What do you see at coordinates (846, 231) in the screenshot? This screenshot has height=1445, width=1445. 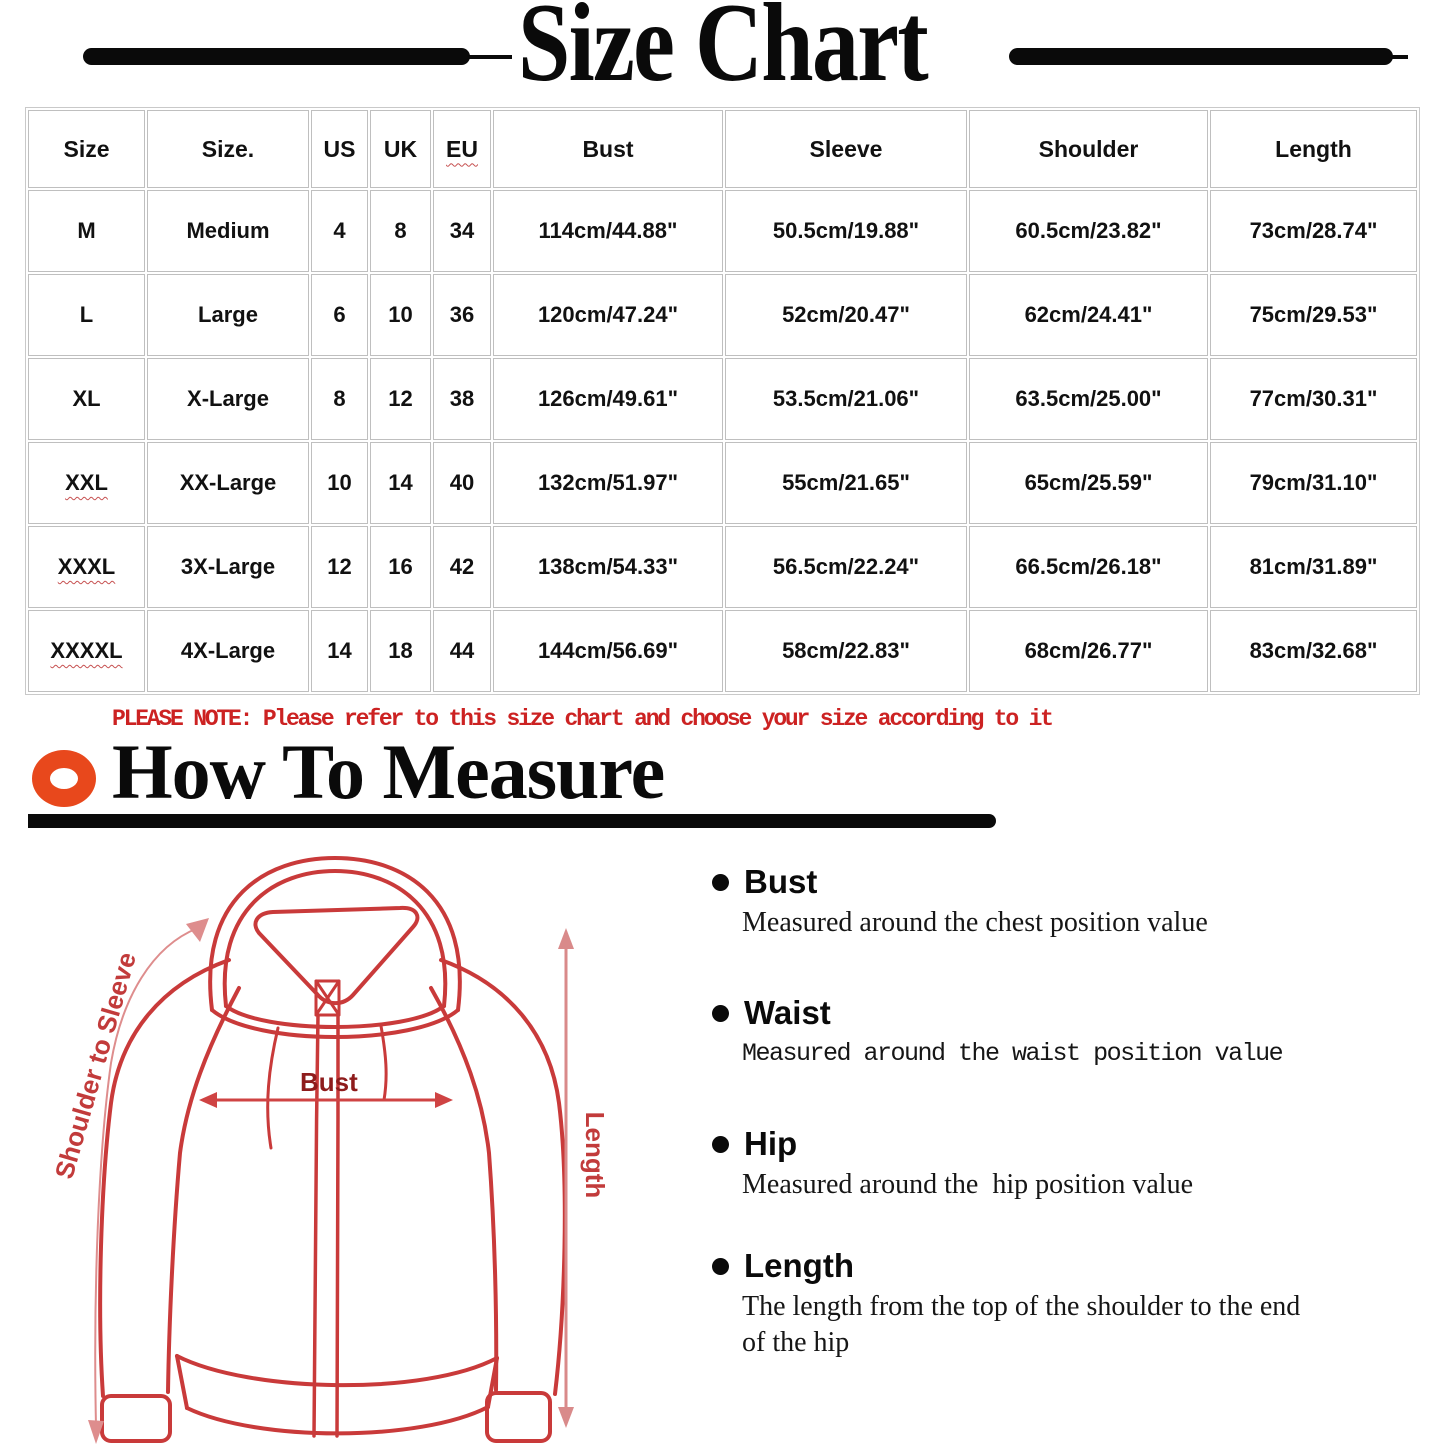 I see `cell-sleeve: 50.5cm/19.88"` at bounding box center [846, 231].